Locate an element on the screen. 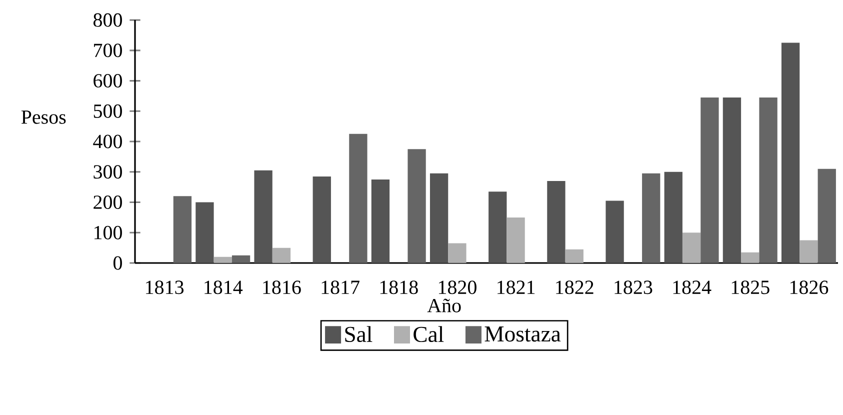  x-tick-label: 1814 is located at coordinates (223, 287).